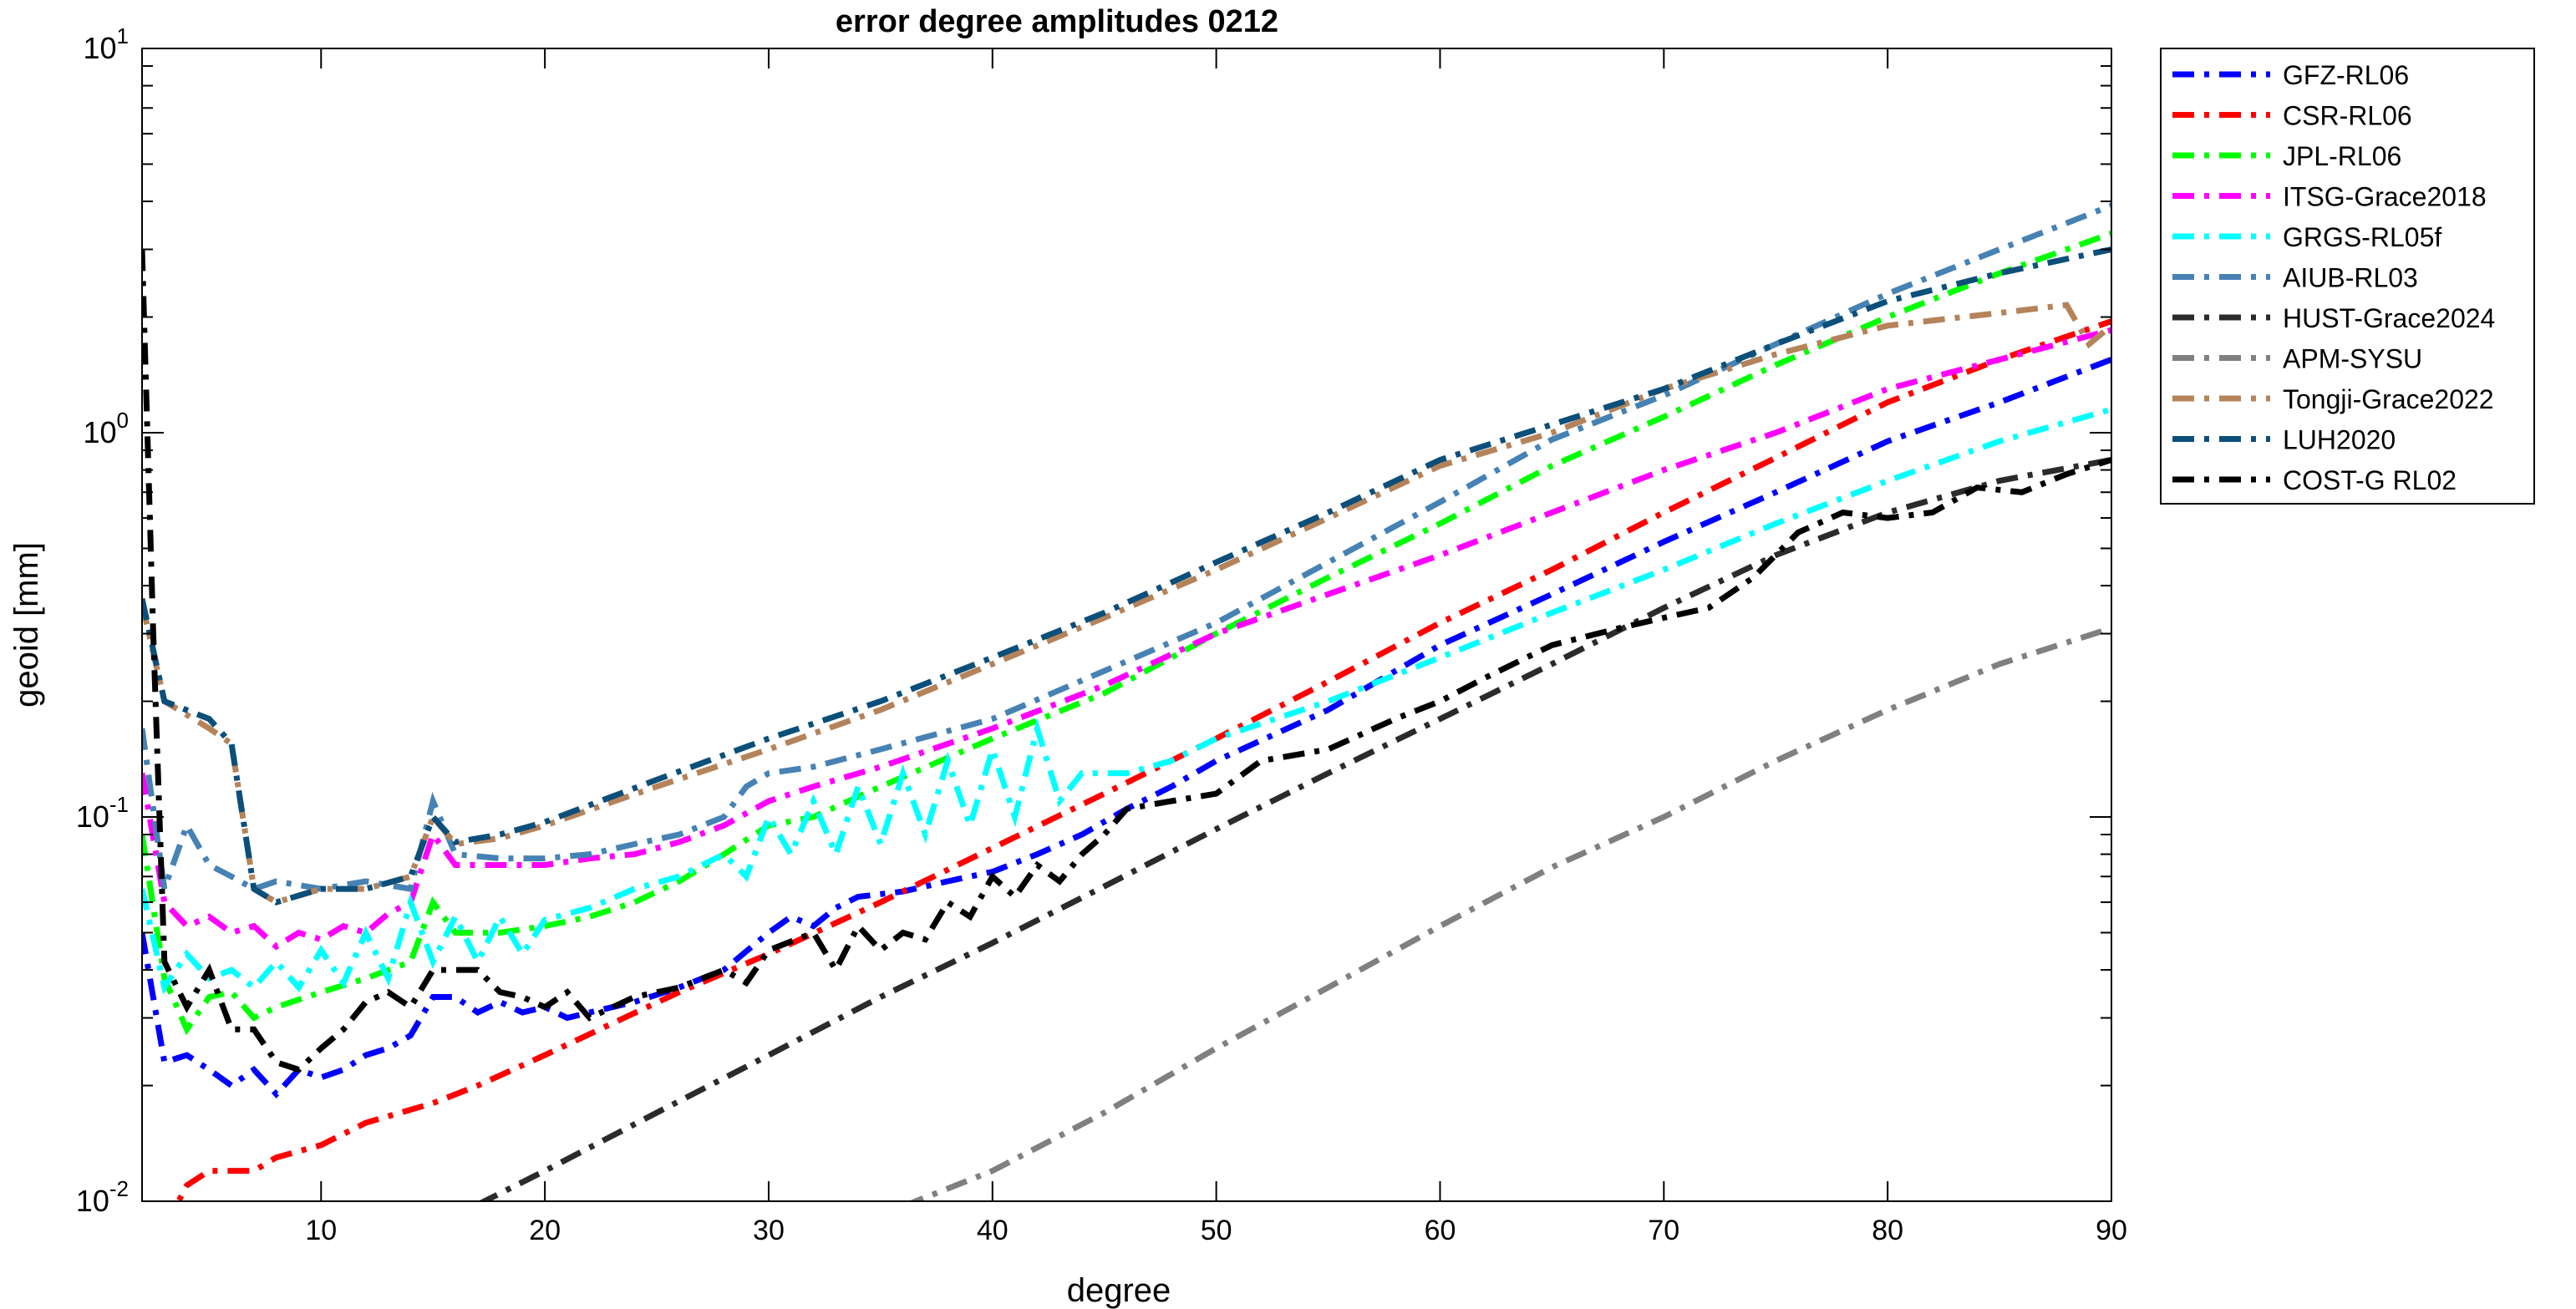 The image size is (2576, 1309). What do you see at coordinates (2352, 359) in the screenshot?
I see `legend-label-7: APM-SYSU` at bounding box center [2352, 359].